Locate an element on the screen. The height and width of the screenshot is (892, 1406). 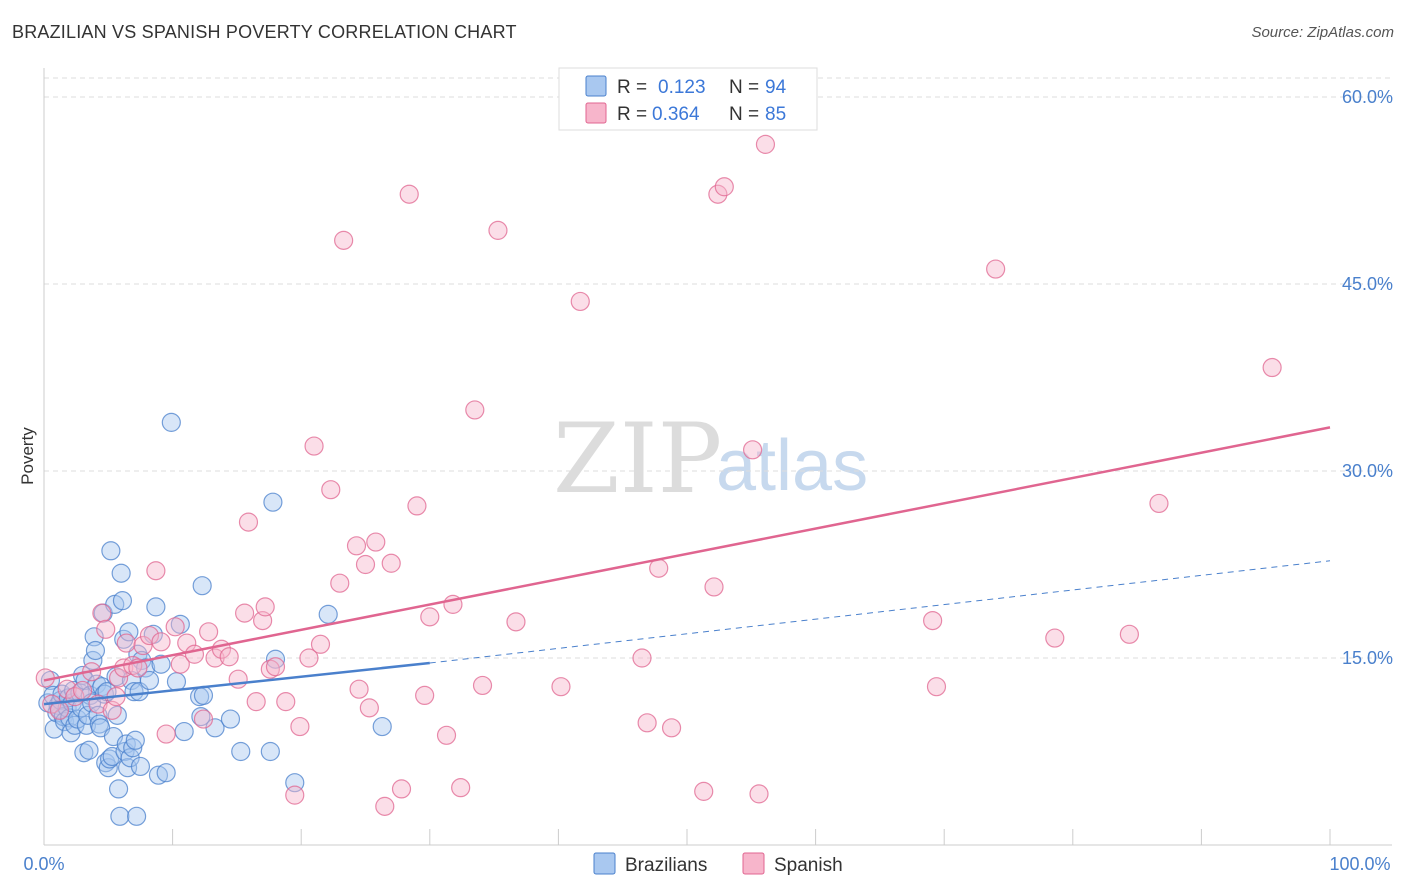
y-axis-title: Poverty is located at coordinates (27, 456).